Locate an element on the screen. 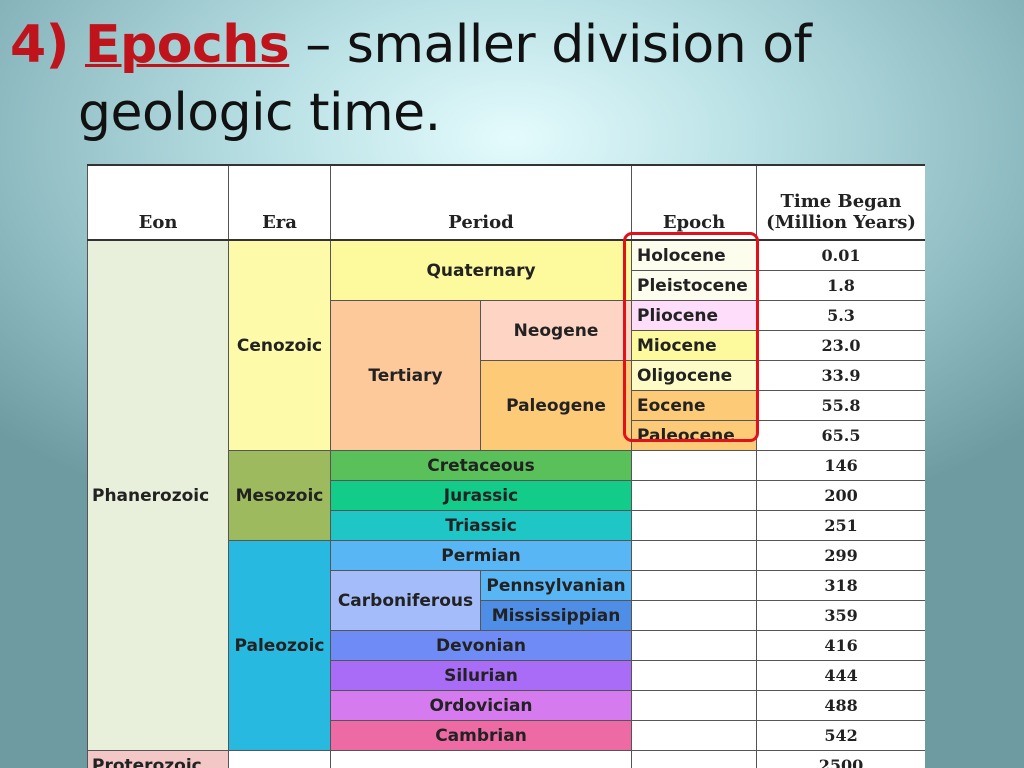 This screenshot has height=768, width=1024. time-cell: 33.9 is located at coordinates (840, 375).